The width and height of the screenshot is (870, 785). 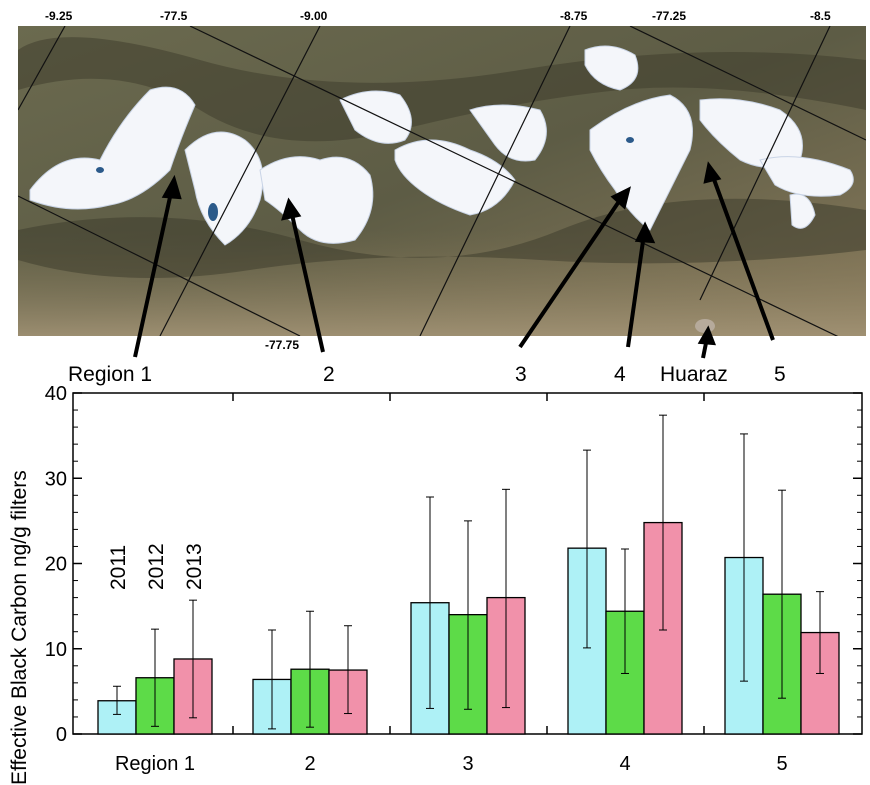 I want to click on y-tick-label: 0, so click(x=61, y=735).